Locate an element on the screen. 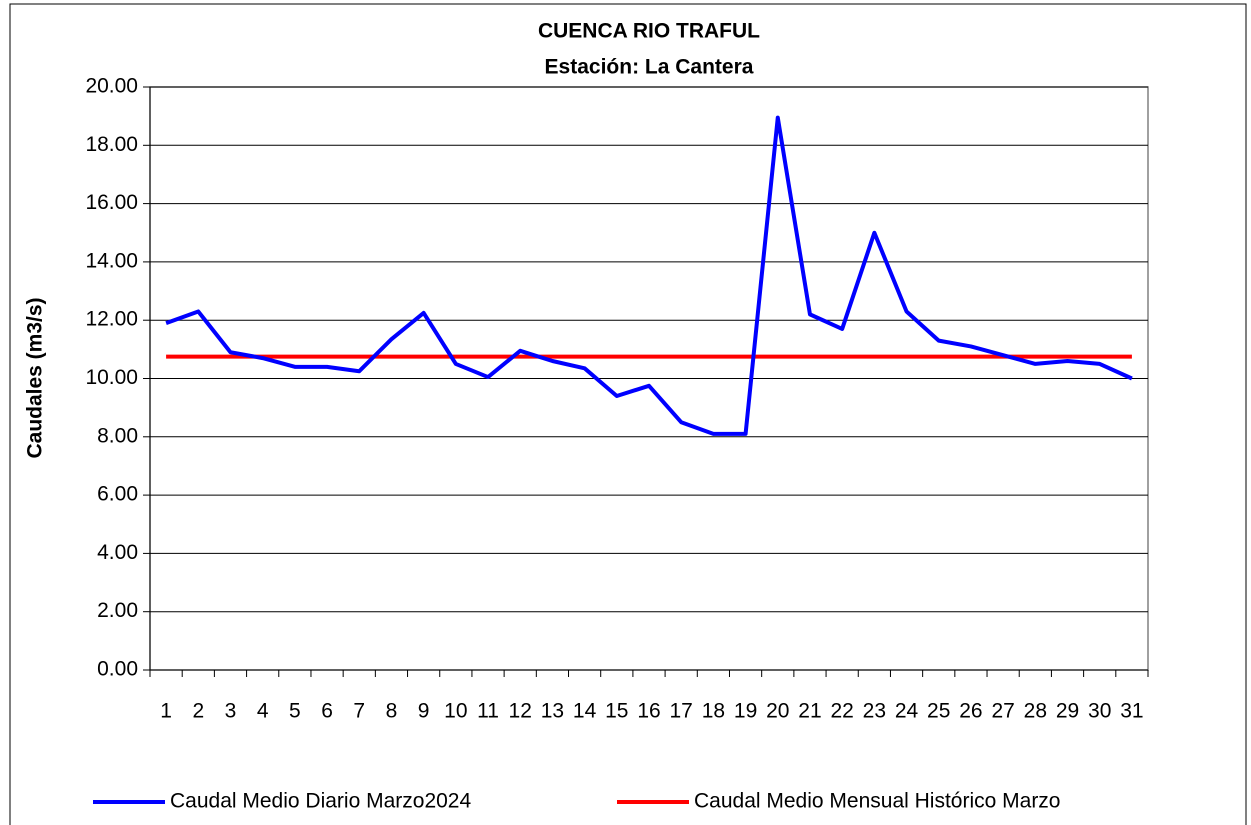  x-tick-label: 8 is located at coordinates (392, 711).